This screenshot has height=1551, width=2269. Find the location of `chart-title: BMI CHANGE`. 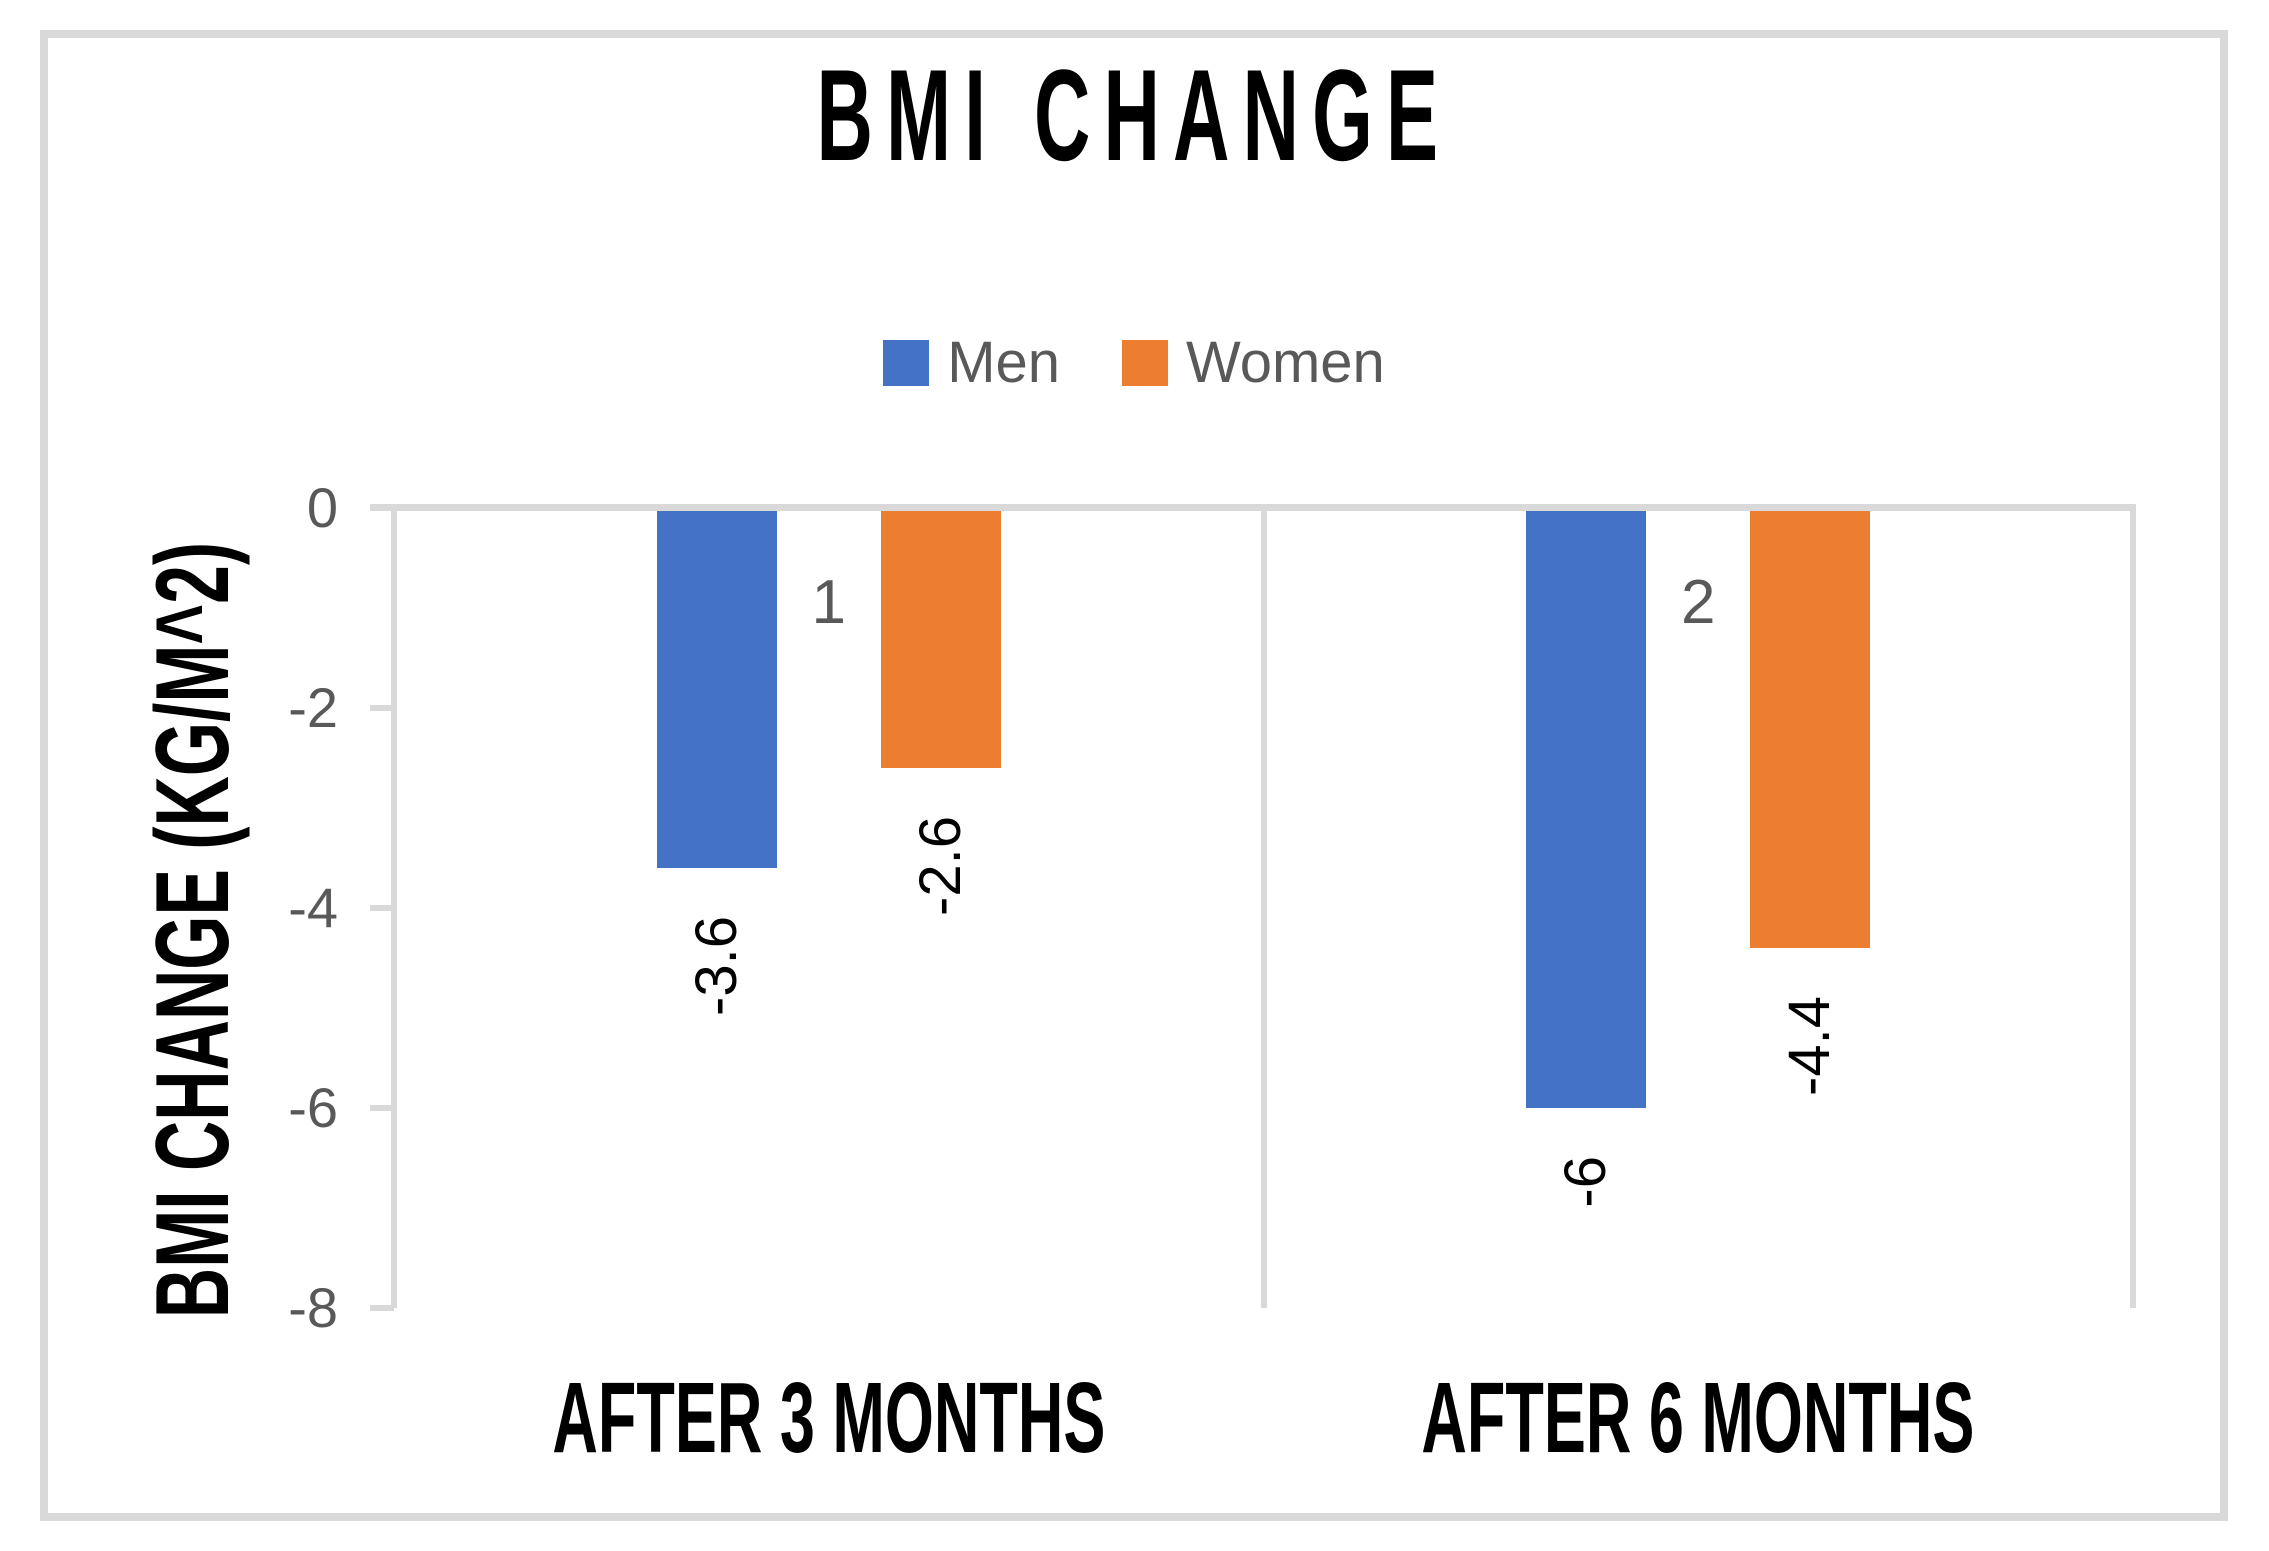

chart-title: BMI CHANGE is located at coordinates (1134, 115).